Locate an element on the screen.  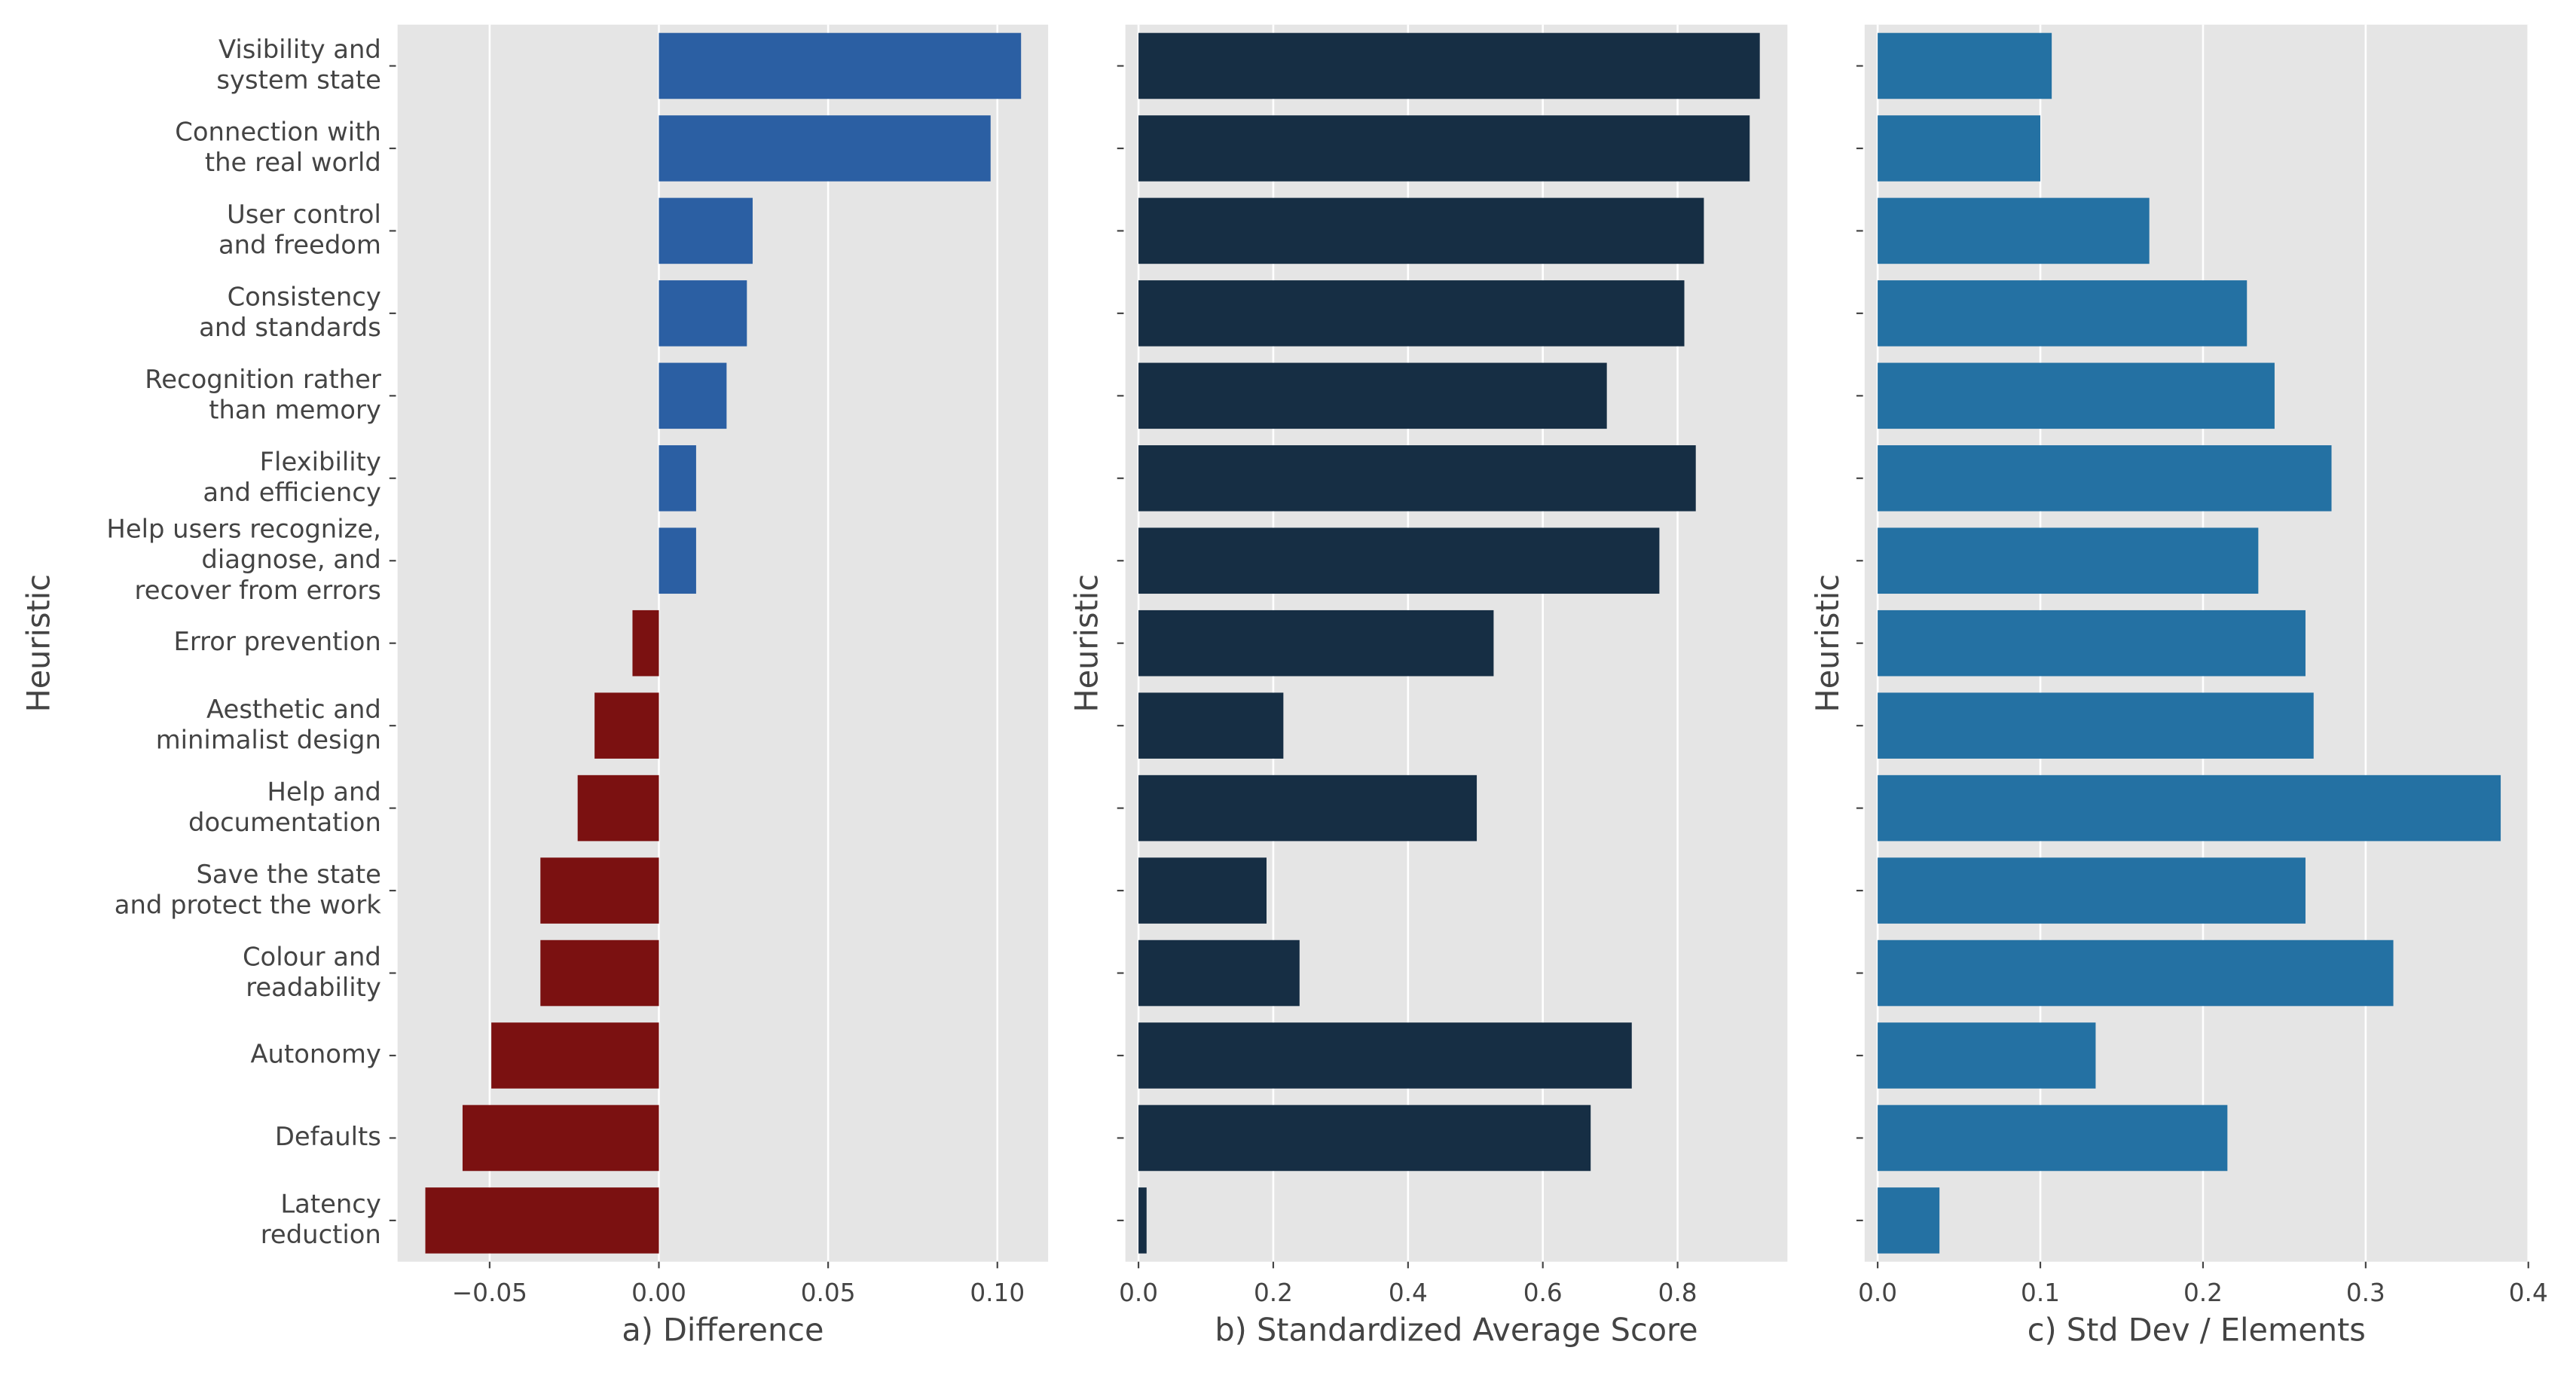
x-tick-label: 0.3 is located at coordinates (2365, 1293).